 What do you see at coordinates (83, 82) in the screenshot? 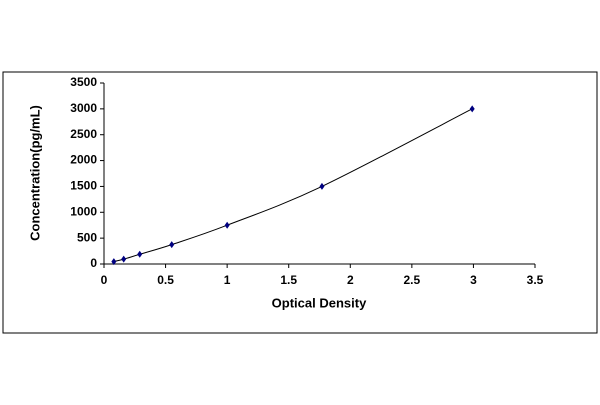
I see `y-tick-label: 3500` at bounding box center [83, 82].